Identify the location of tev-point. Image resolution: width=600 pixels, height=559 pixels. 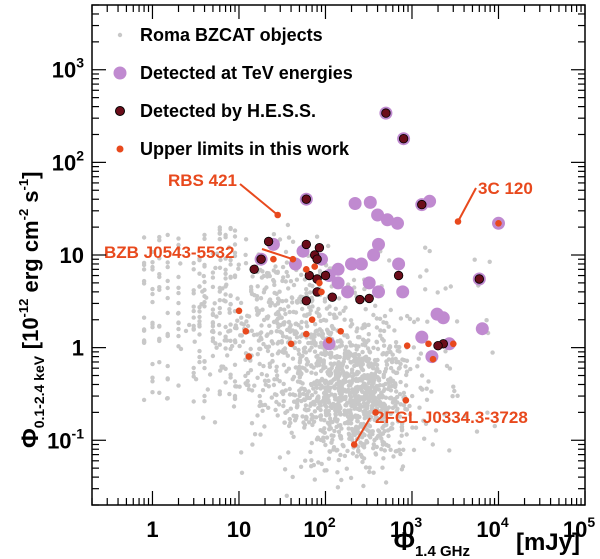
(378, 244).